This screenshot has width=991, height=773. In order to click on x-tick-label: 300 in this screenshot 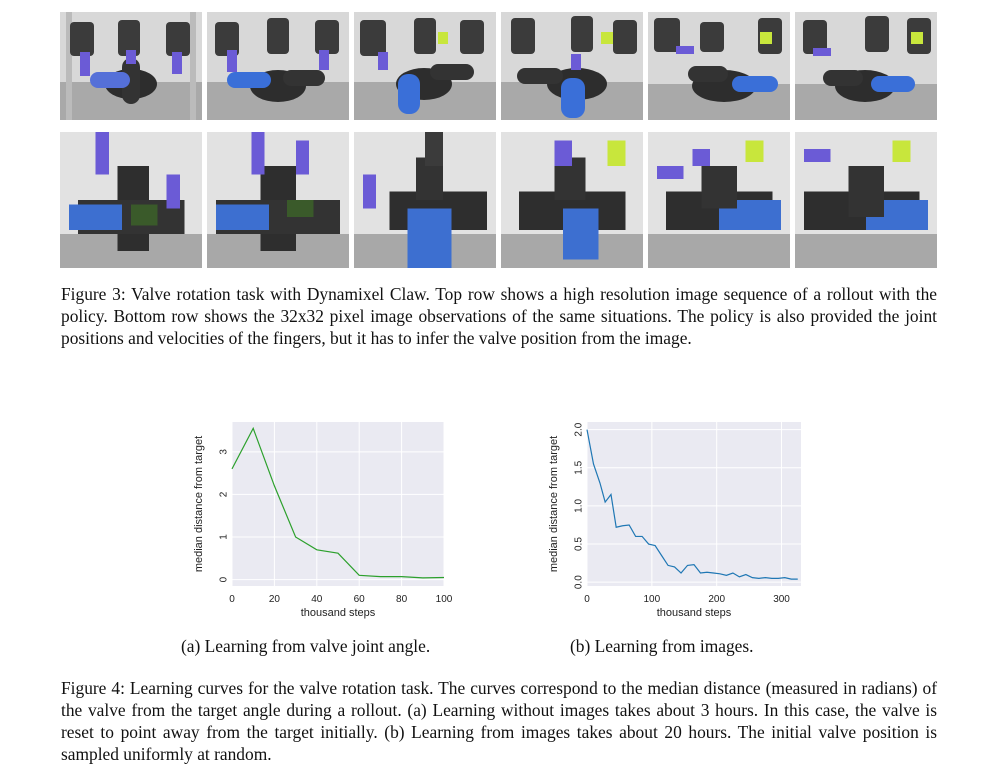, I will do `click(781, 599)`.